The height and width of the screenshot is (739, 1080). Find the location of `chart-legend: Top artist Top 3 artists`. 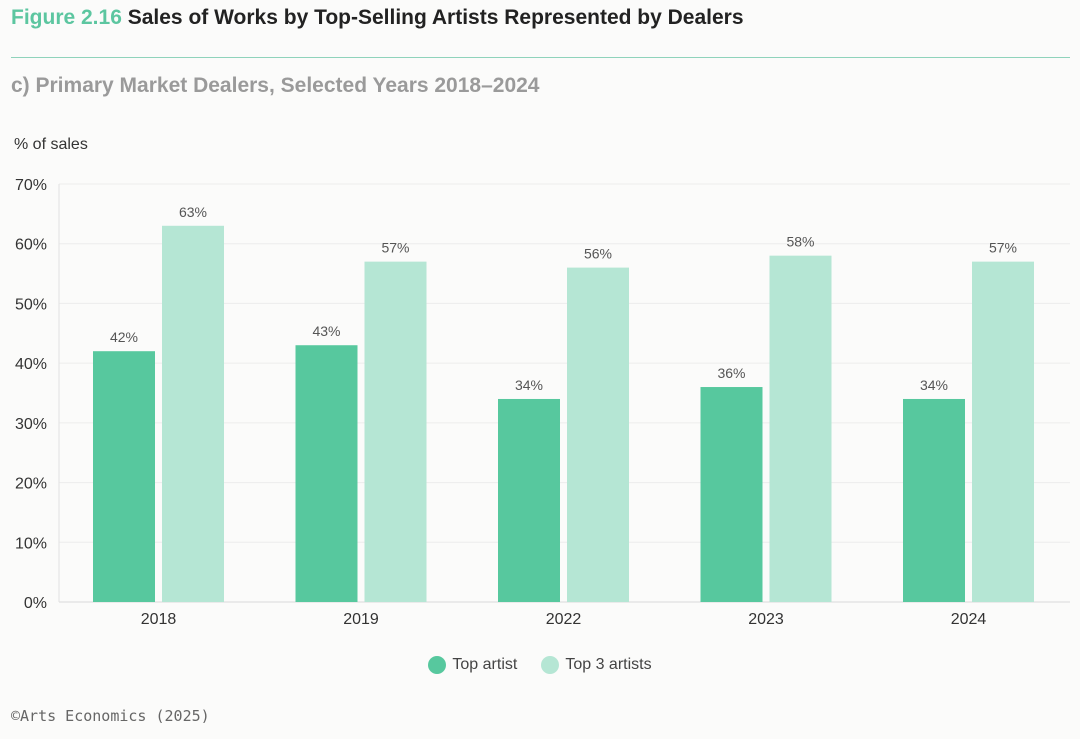

chart-legend: Top artist Top 3 artists is located at coordinates (540, 665).